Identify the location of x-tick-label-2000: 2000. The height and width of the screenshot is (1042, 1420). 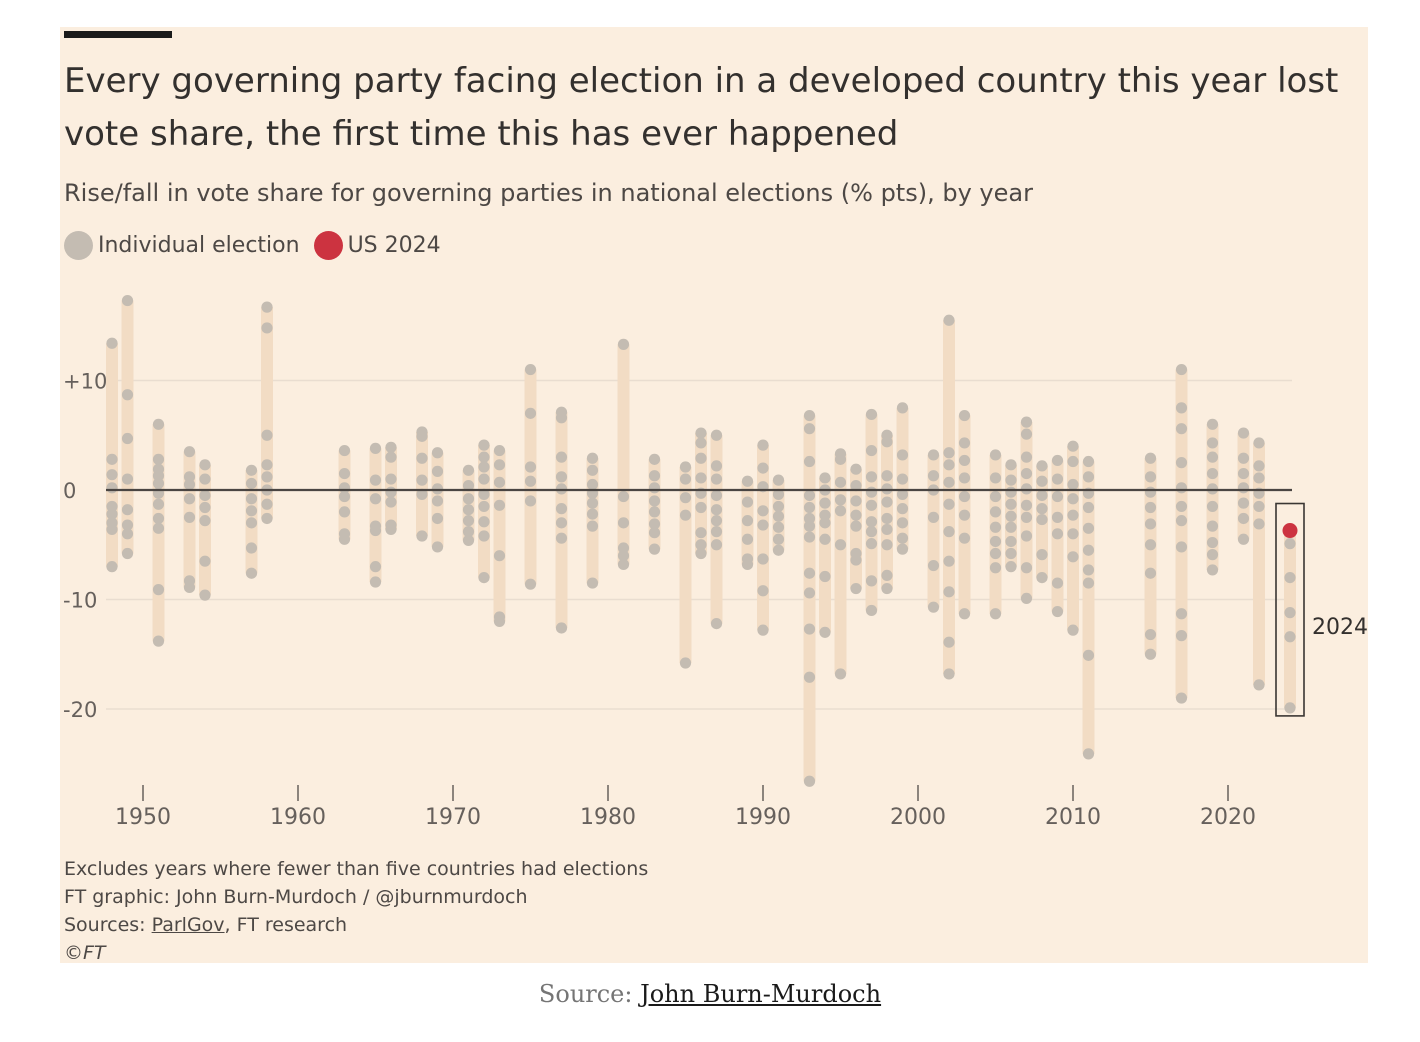
(918, 816).